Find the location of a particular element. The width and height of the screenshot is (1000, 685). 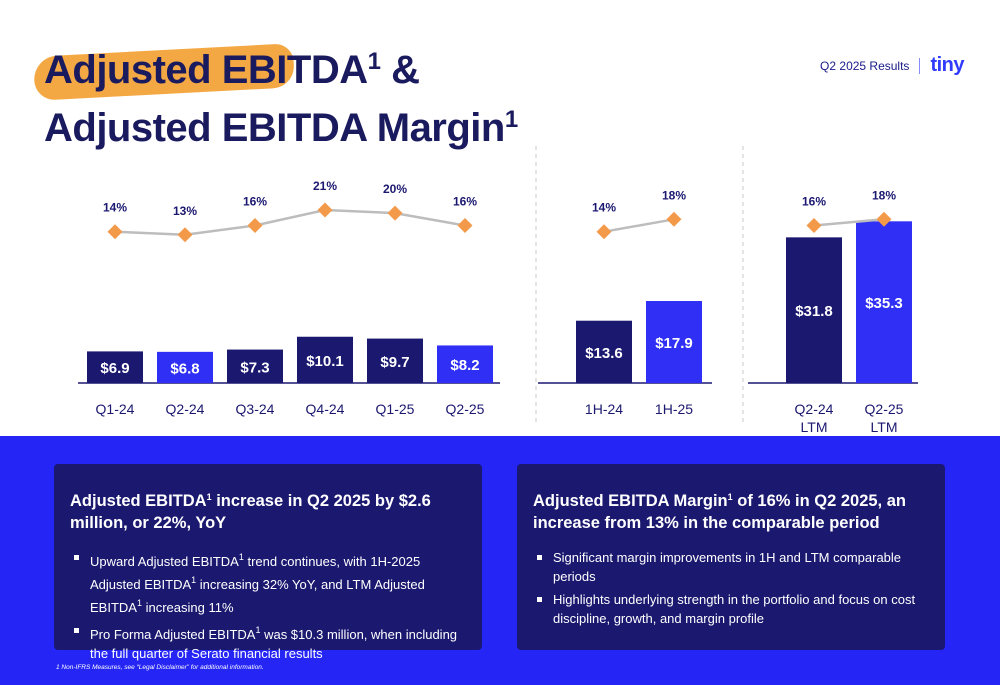

bar-value-label: $10.1 is located at coordinates (325, 361).